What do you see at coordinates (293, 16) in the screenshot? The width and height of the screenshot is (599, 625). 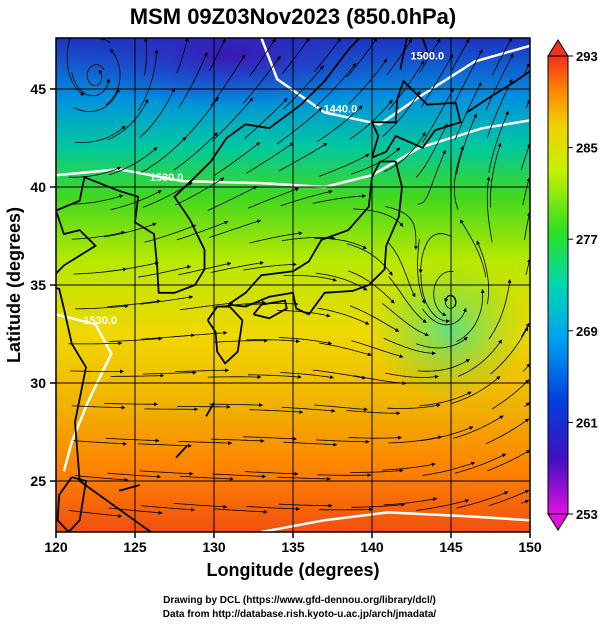 I see `chart-title: MSM 09Z03Nov2023 (850.0hPa)` at bounding box center [293, 16].